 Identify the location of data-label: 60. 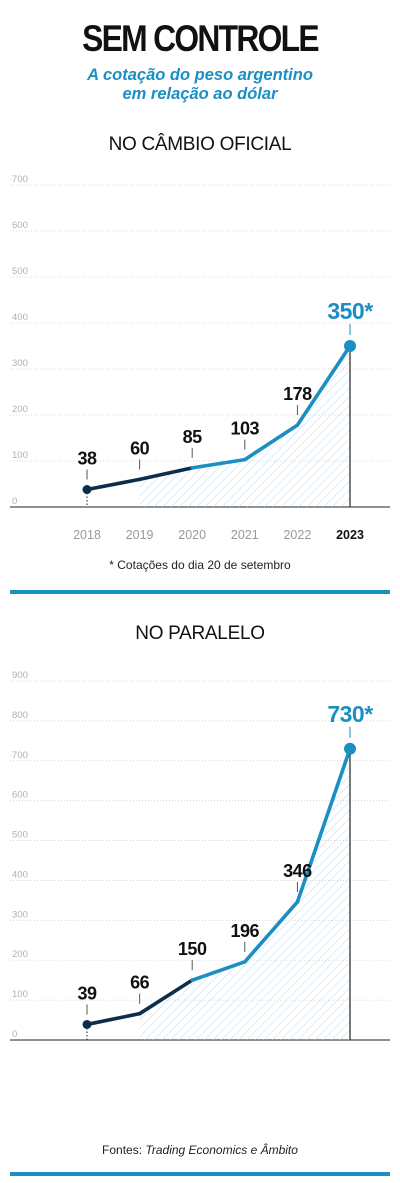
(140, 448).